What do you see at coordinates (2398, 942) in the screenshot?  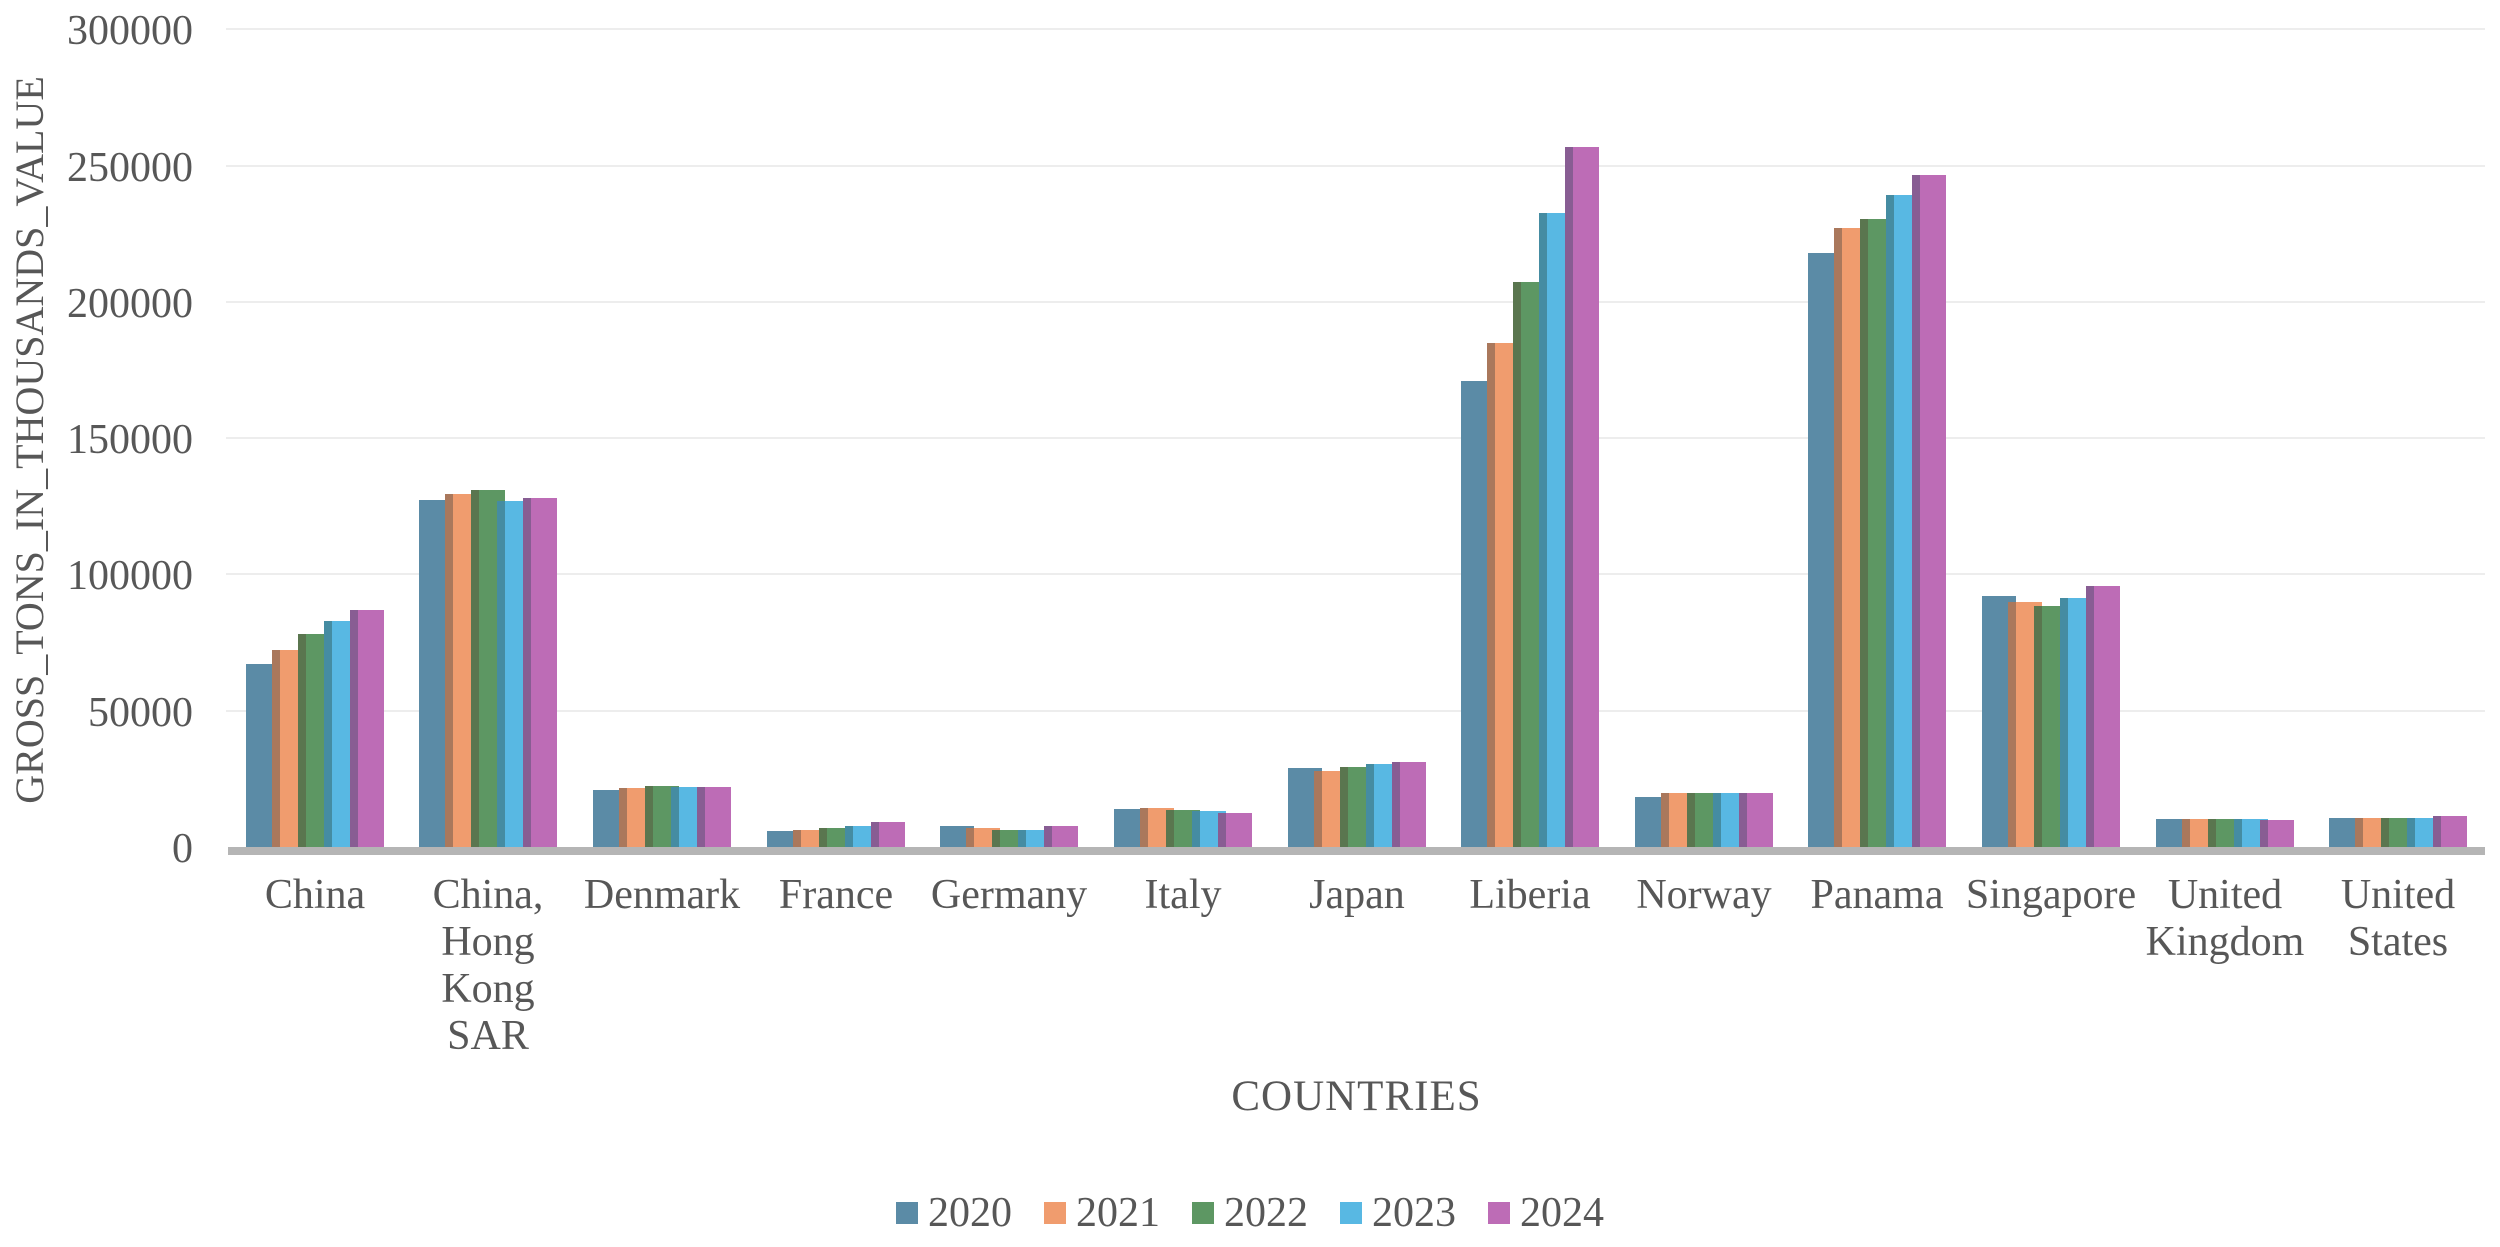 I see `x-category-label-line: States` at bounding box center [2398, 942].